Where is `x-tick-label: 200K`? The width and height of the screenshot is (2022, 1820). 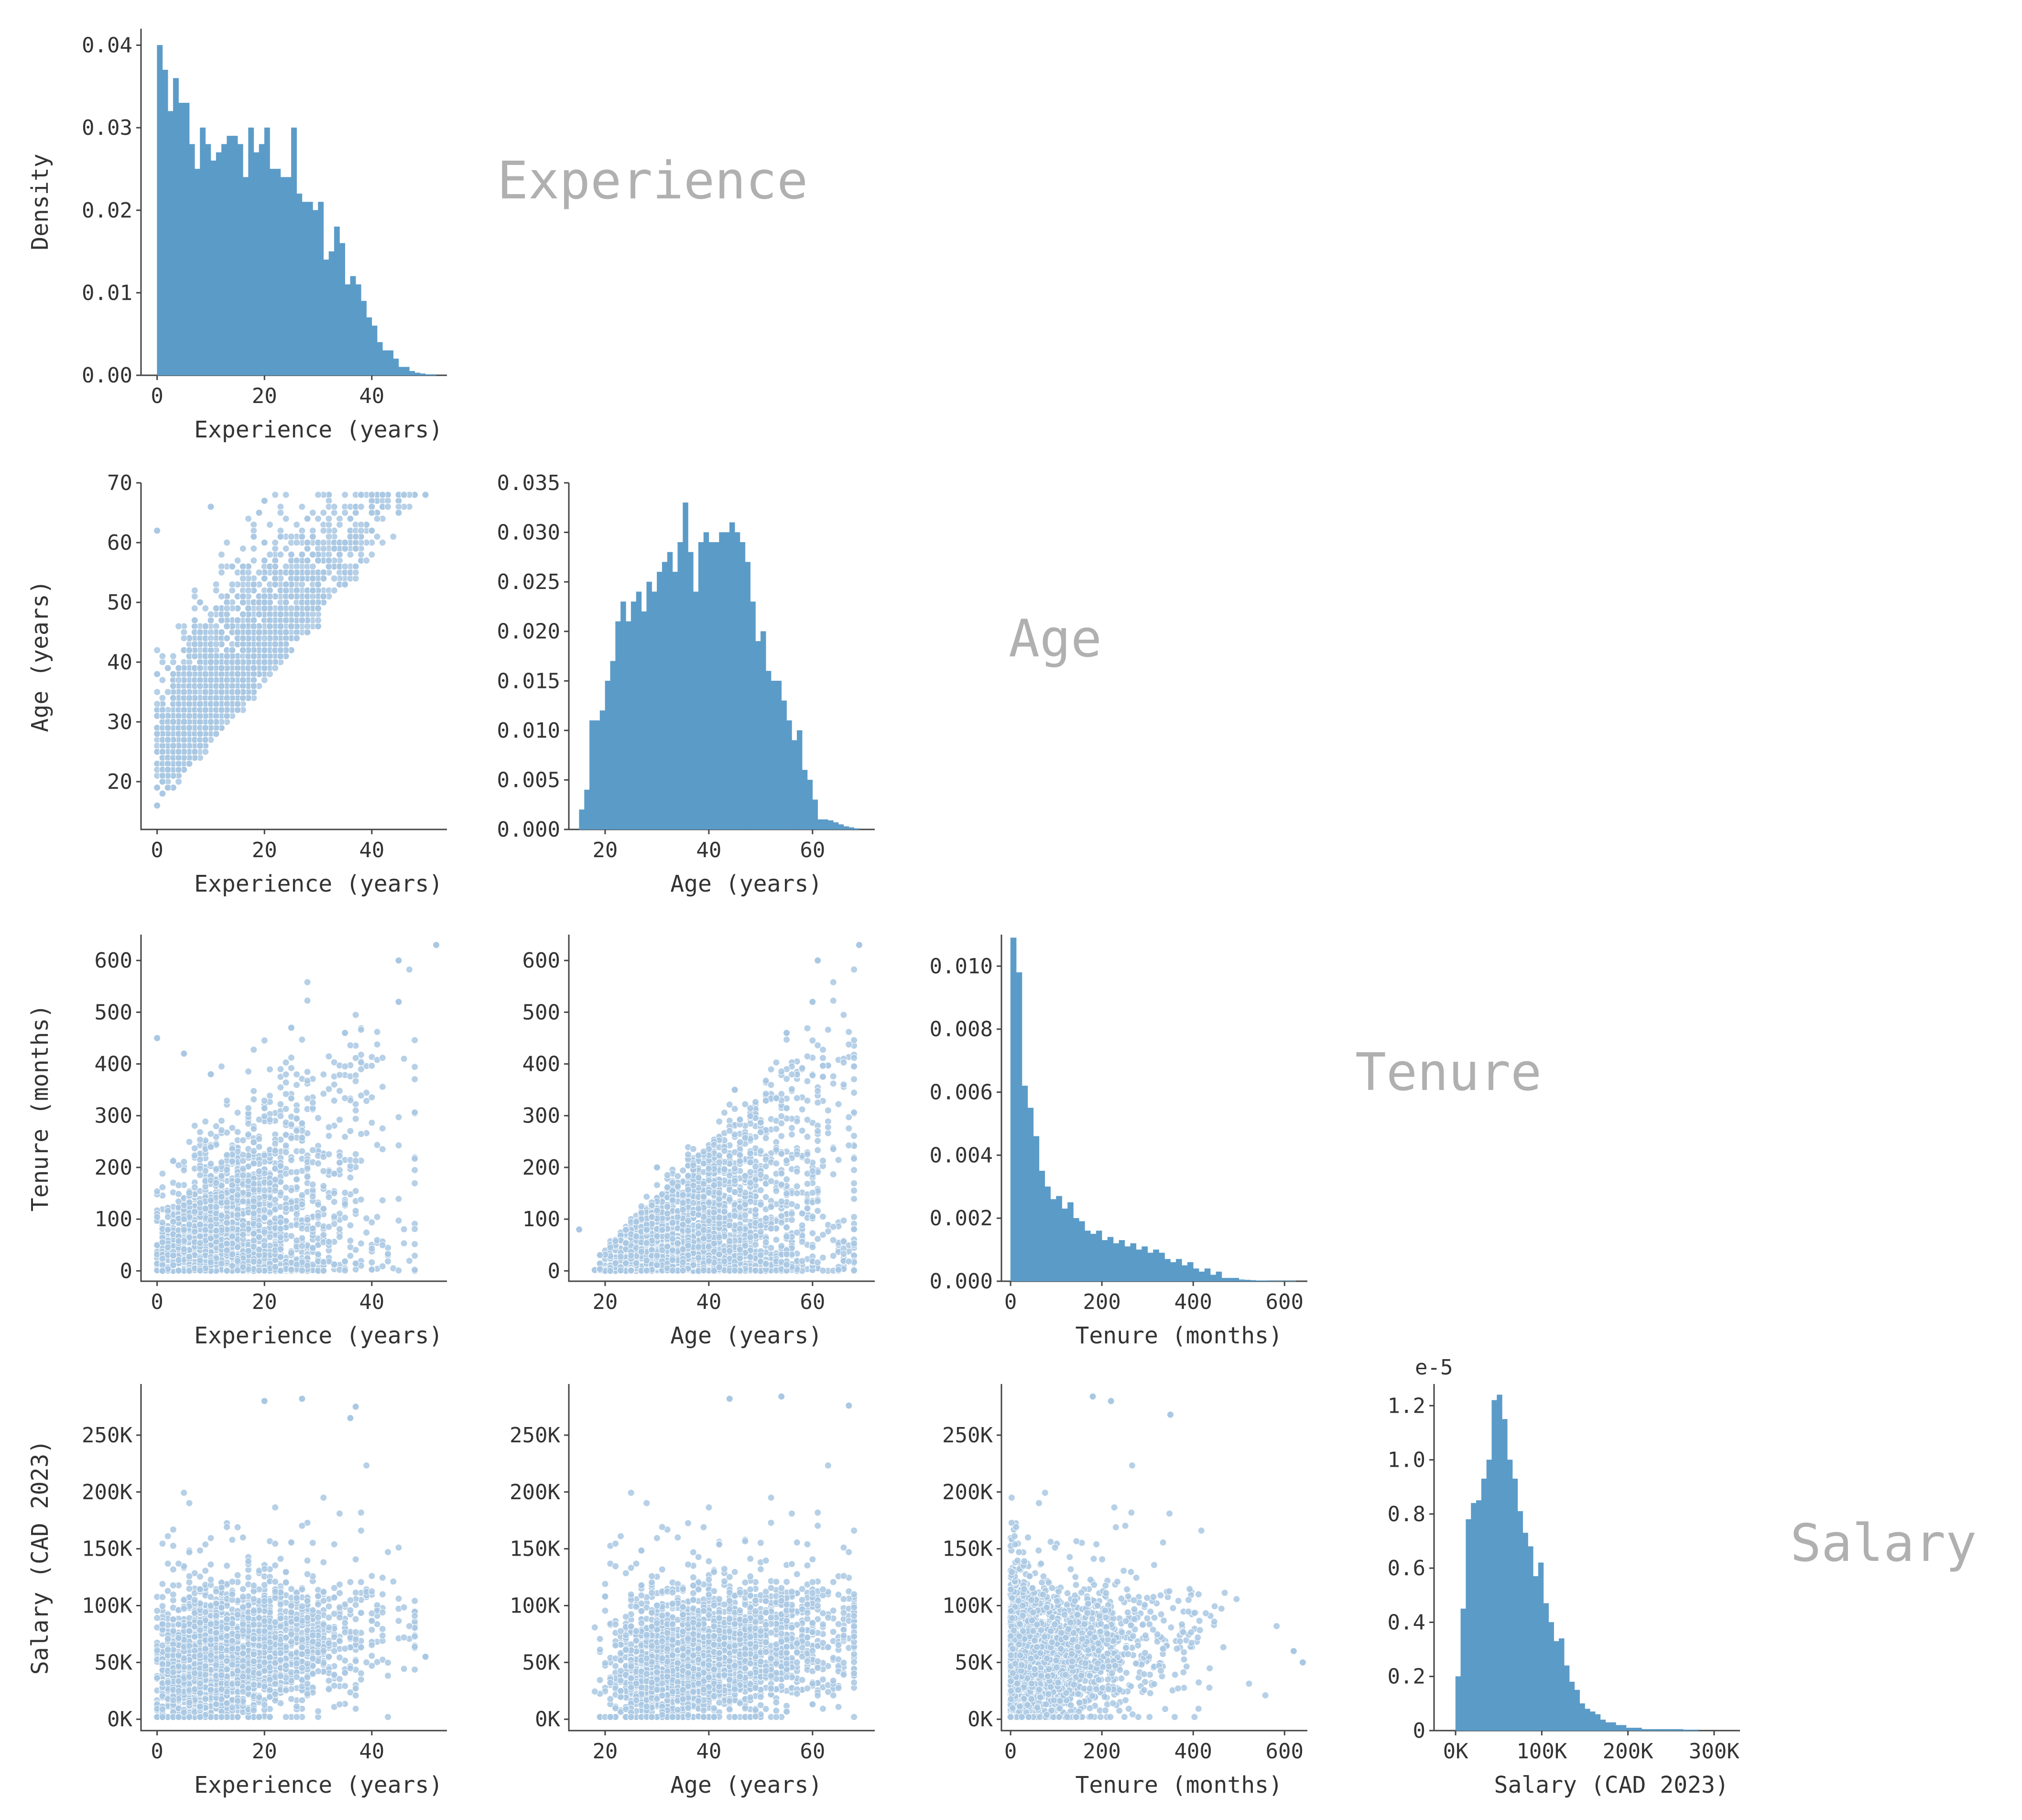
x-tick-label: 200K is located at coordinates (1628, 1751).